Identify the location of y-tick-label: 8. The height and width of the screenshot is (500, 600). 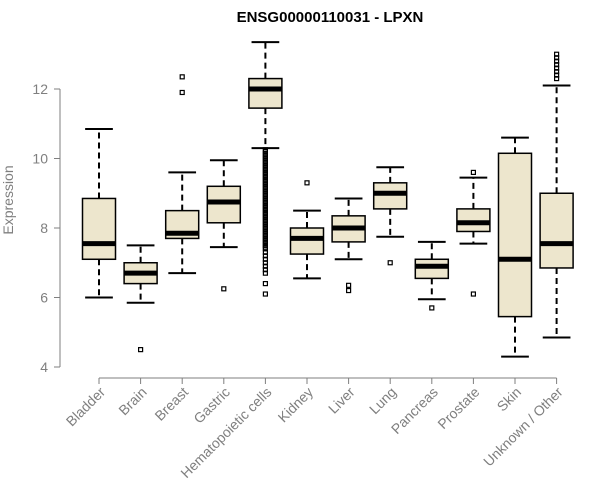
(44, 228).